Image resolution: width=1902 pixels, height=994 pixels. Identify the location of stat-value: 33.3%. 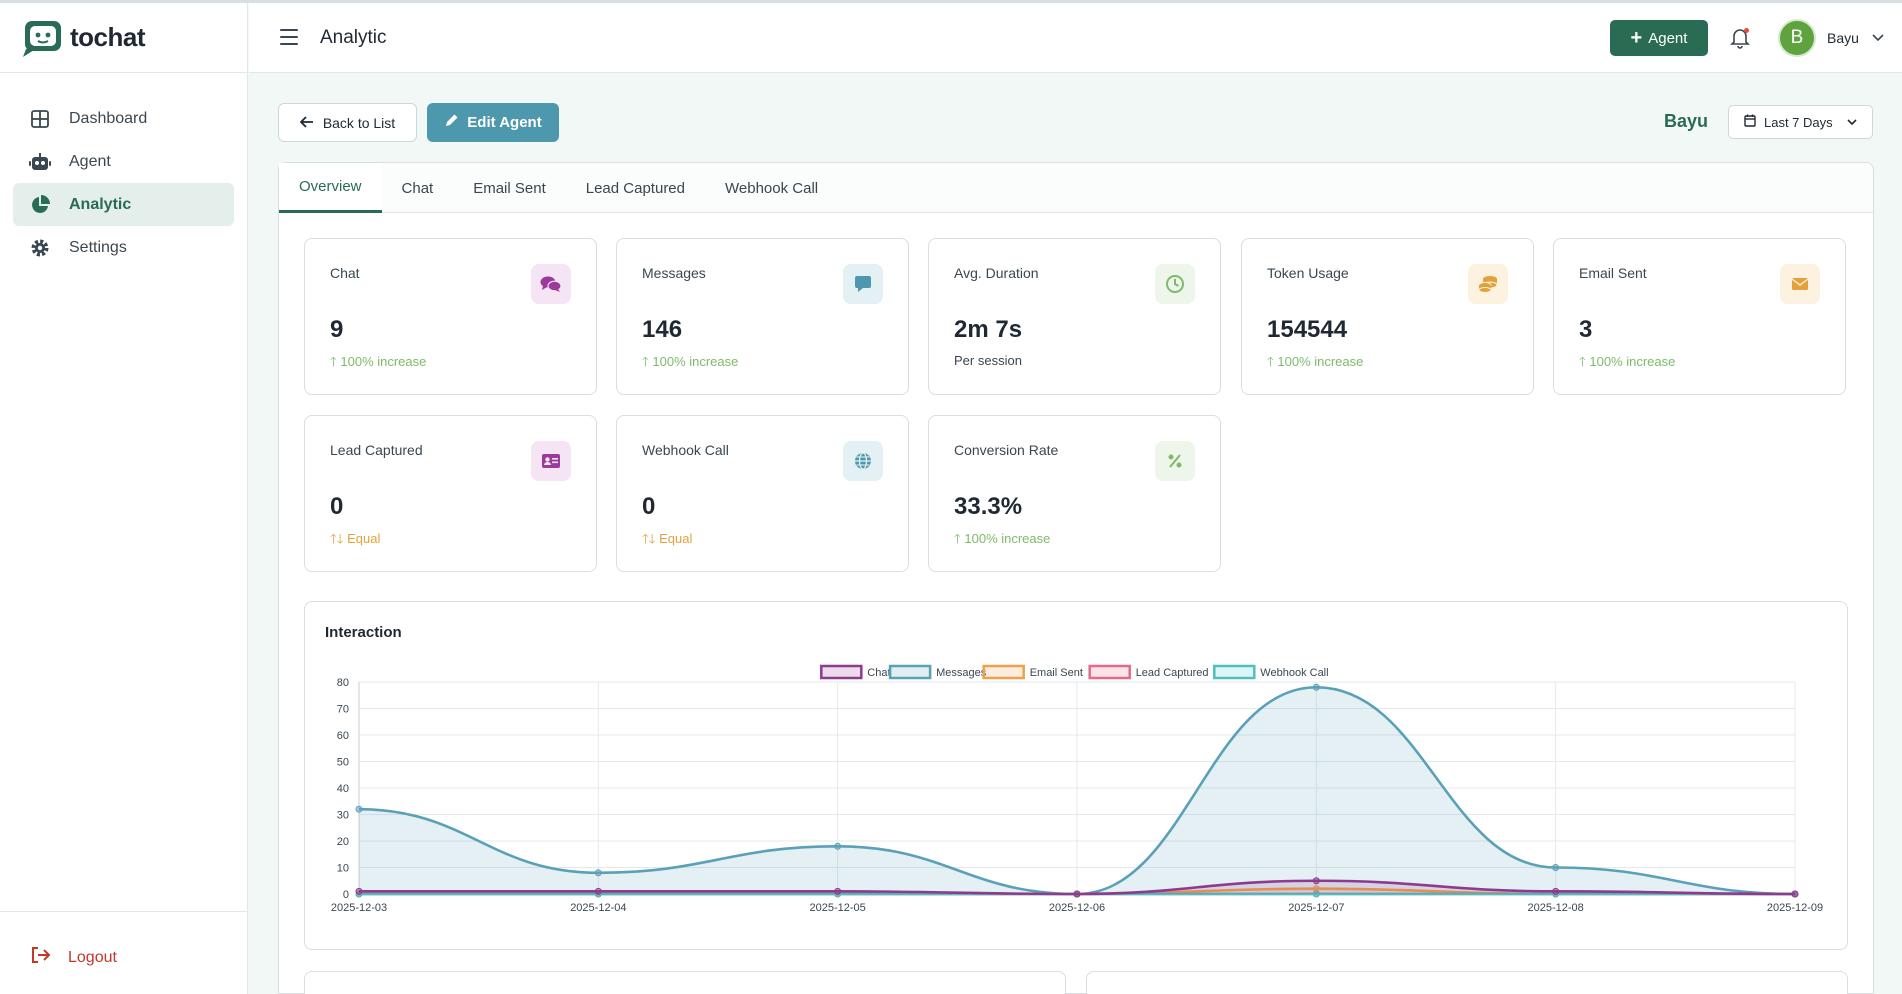
(988, 506).